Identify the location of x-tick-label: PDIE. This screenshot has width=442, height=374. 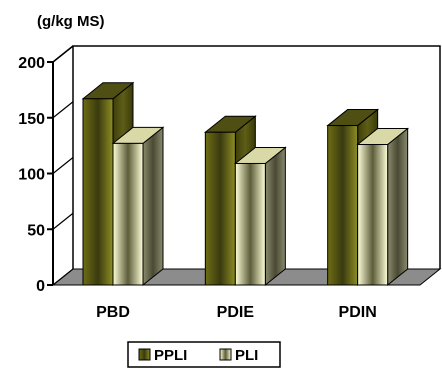
(236, 312).